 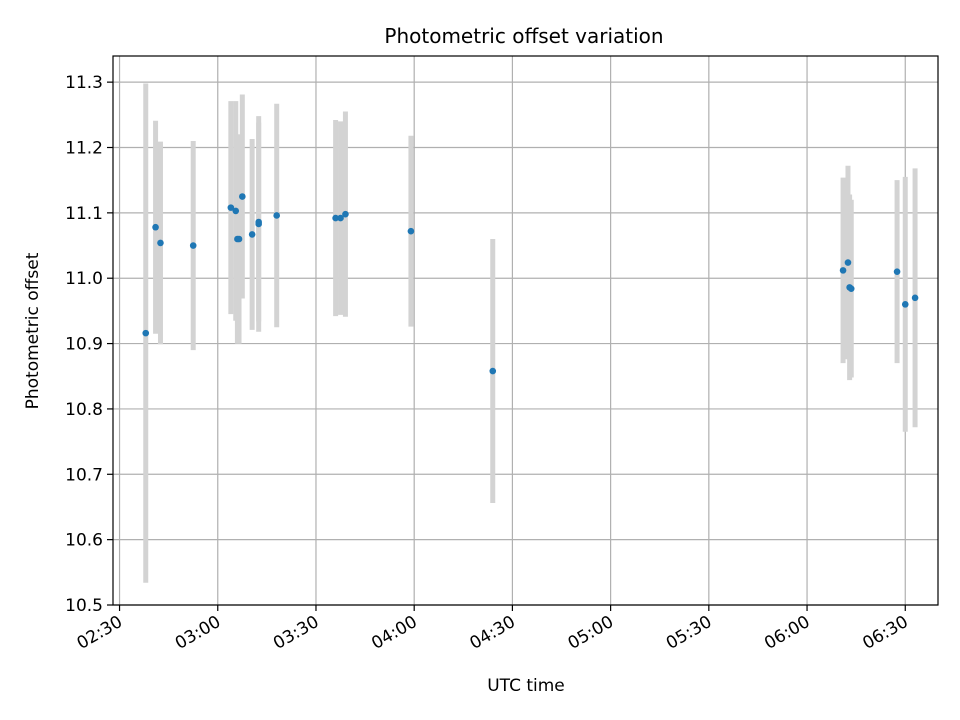 What do you see at coordinates (84, 410) in the screenshot?
I see `y-tick-label: 10.8` at bounding box center [84, 410].